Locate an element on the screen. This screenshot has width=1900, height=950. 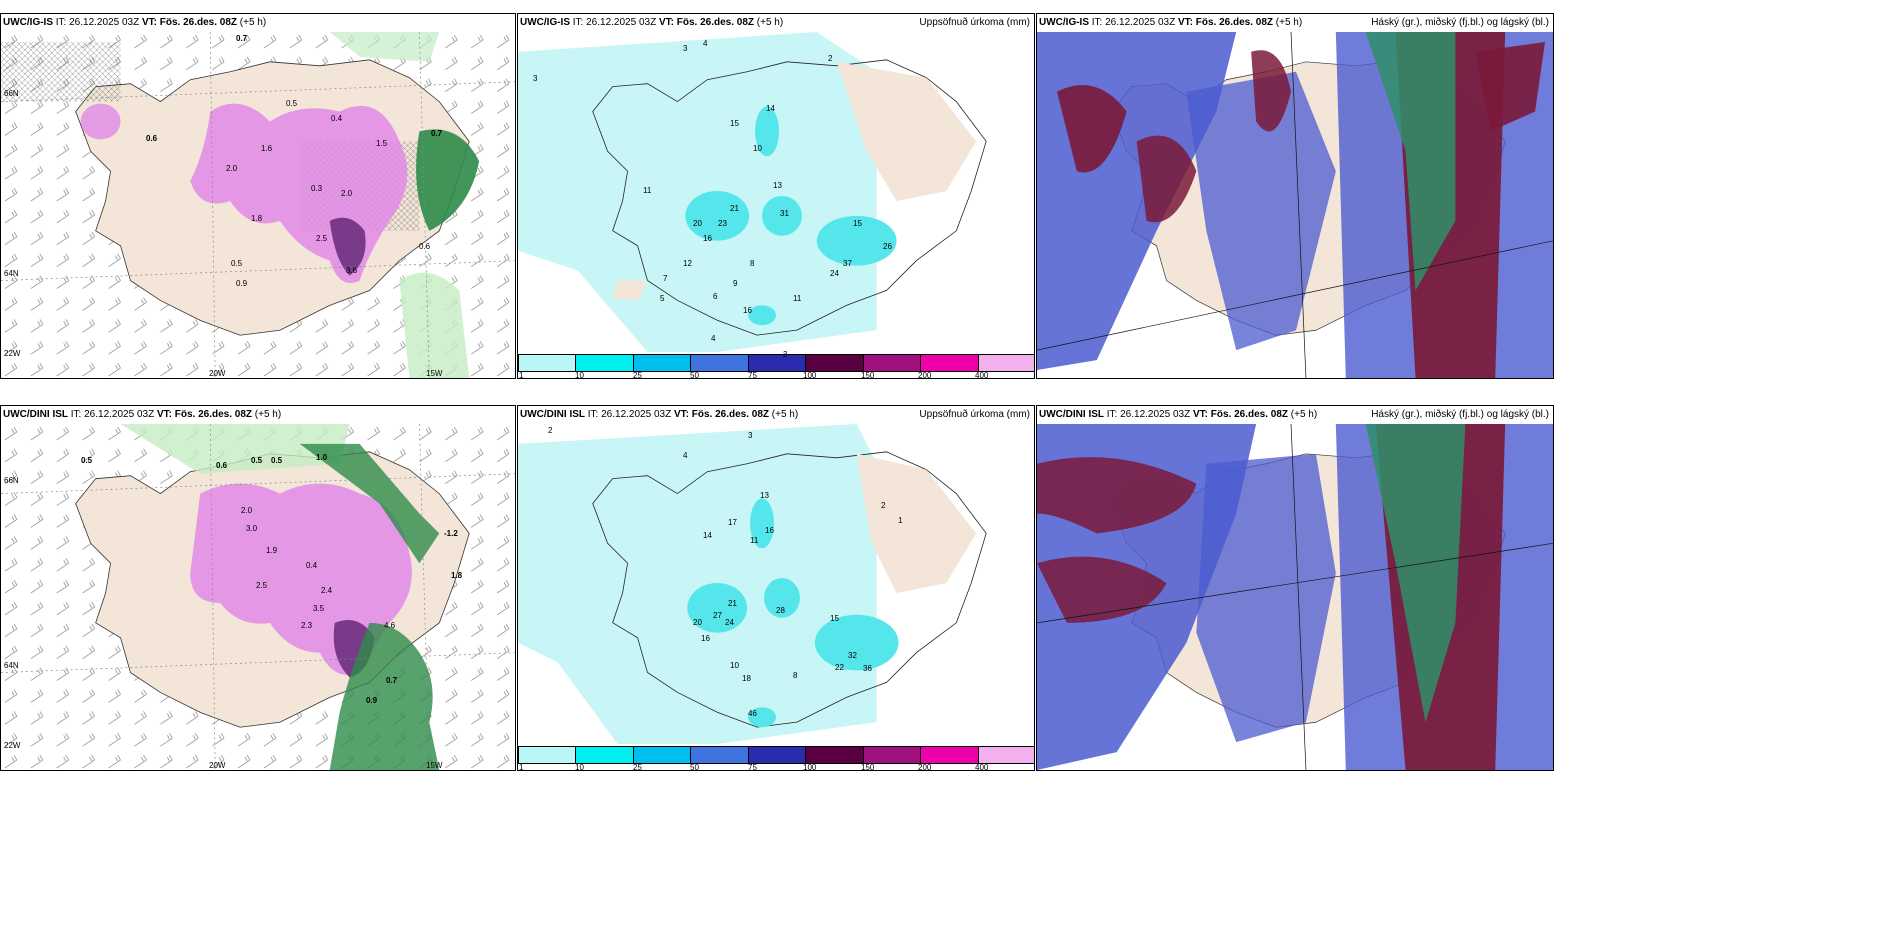
value-label: 3.5 is located at coordinates (319, 608).